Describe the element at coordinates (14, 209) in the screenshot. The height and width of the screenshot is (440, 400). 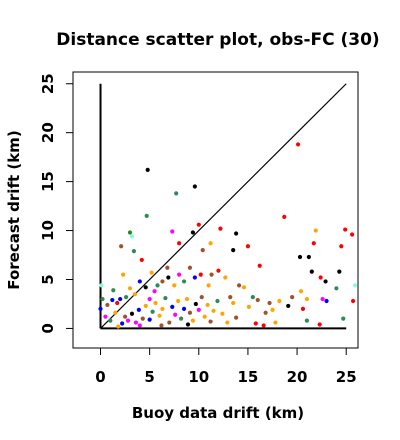
I see `y-axis-label: Forecast drift (km)` at that location.